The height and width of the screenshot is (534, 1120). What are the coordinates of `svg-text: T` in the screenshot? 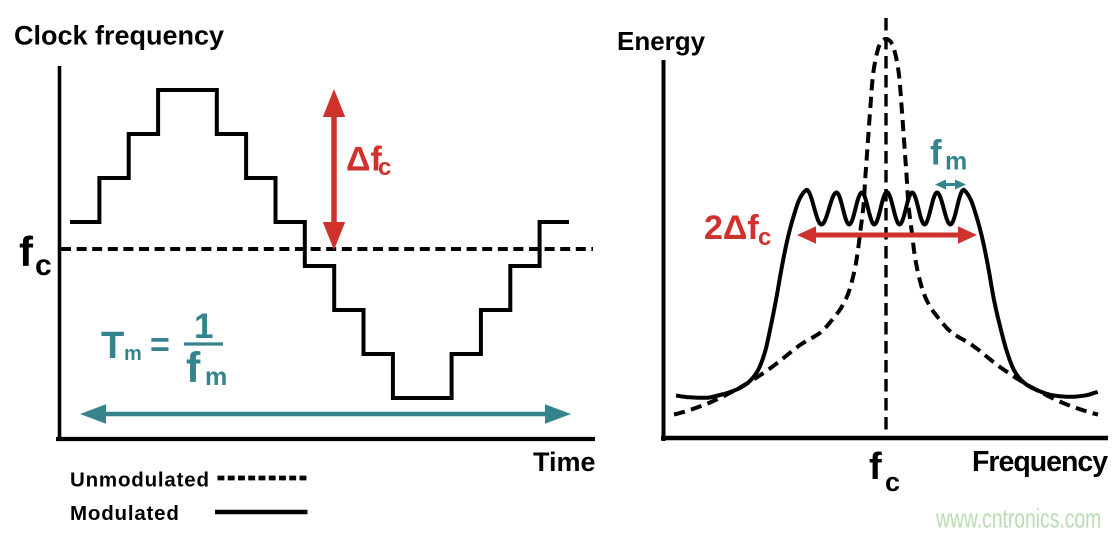 It's located at (112, 346).